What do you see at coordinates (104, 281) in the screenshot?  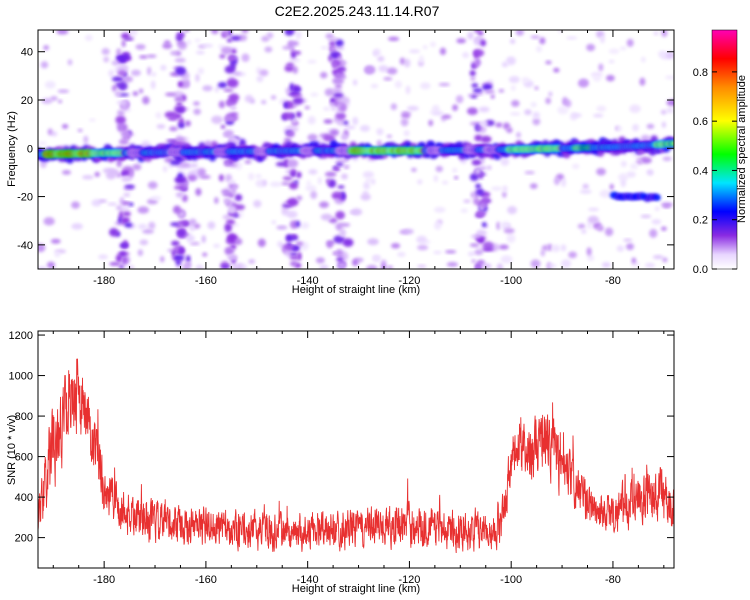 I see `spectrogram-xtick-label: -180` at bounding box center [104, 281].